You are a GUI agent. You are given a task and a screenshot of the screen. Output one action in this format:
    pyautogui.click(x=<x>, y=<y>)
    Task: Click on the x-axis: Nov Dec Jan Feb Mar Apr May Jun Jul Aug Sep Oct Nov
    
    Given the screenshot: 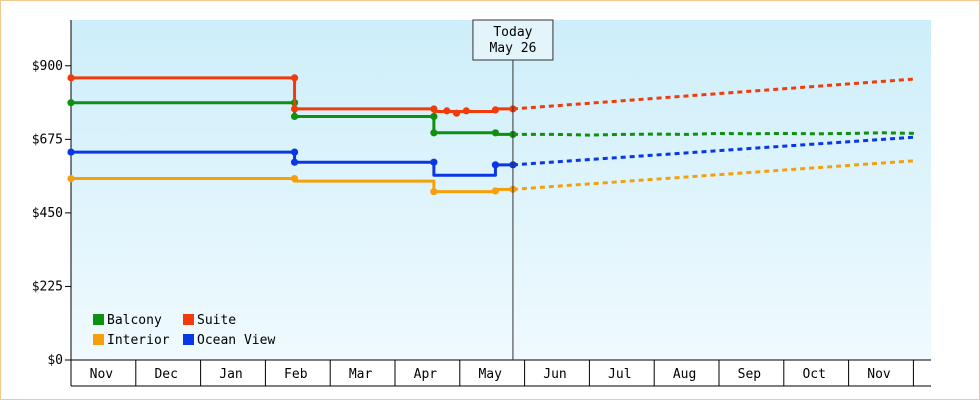 What is the action you would take?
    pyautogui.click(x=500, y=373)
    